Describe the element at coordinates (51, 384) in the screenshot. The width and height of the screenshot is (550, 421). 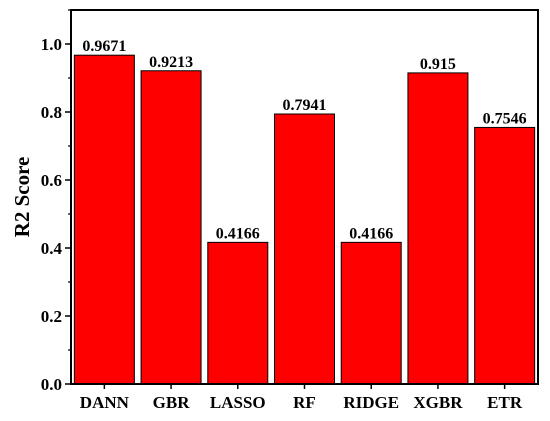
I see `y-tick-label: 0.0` at that location.